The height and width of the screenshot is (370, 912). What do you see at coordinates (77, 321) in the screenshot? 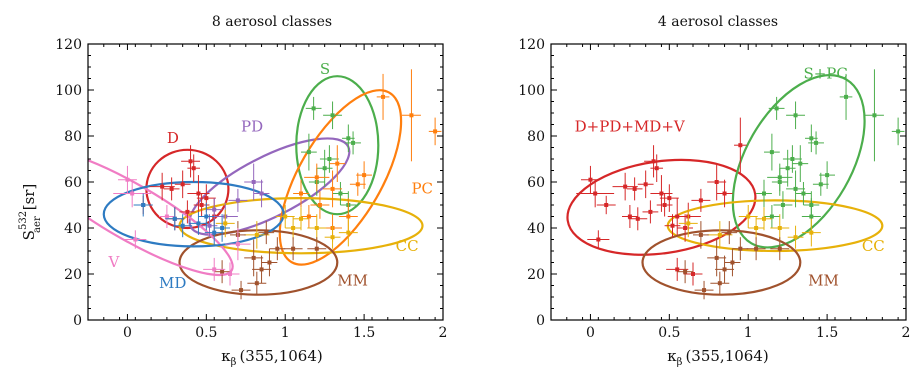
I see `y-tick-label: 0` at bounding box center [77, 321].